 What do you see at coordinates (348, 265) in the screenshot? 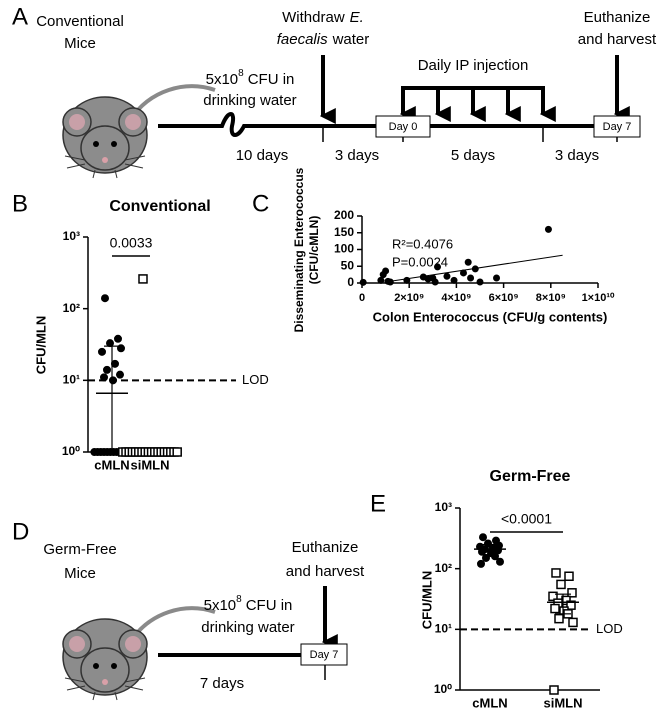
I see `y-tick-label: 50` at bounding box center [348, 265].